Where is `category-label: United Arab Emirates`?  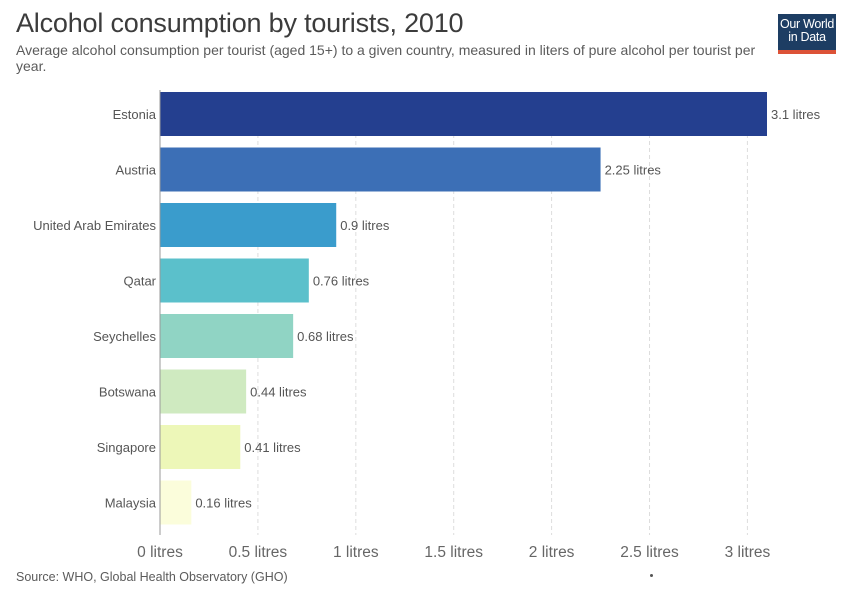 category-label: United Arab Emirates is located at coordinates (94, 225).